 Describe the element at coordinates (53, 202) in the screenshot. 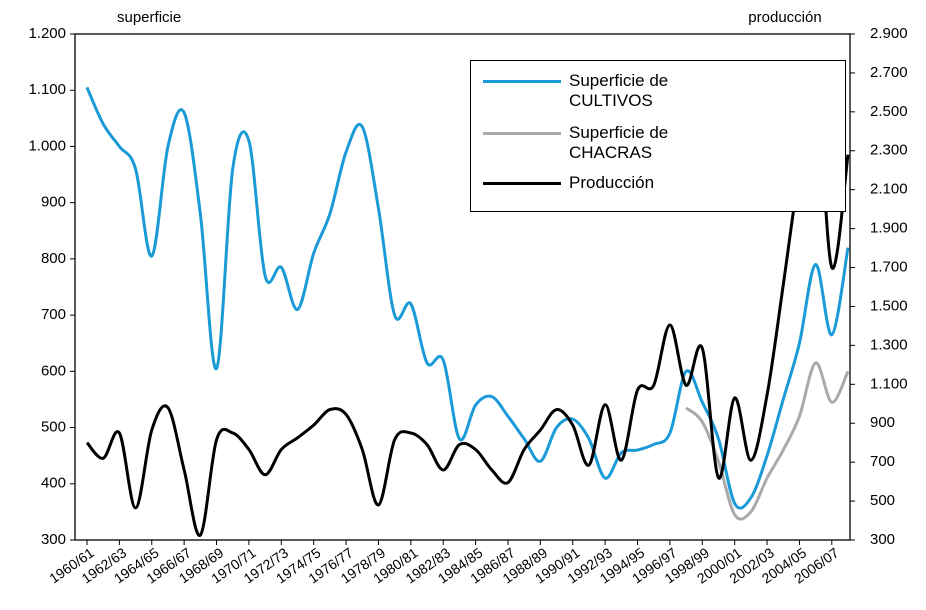

I see `y-tick-label: 900` at that location.